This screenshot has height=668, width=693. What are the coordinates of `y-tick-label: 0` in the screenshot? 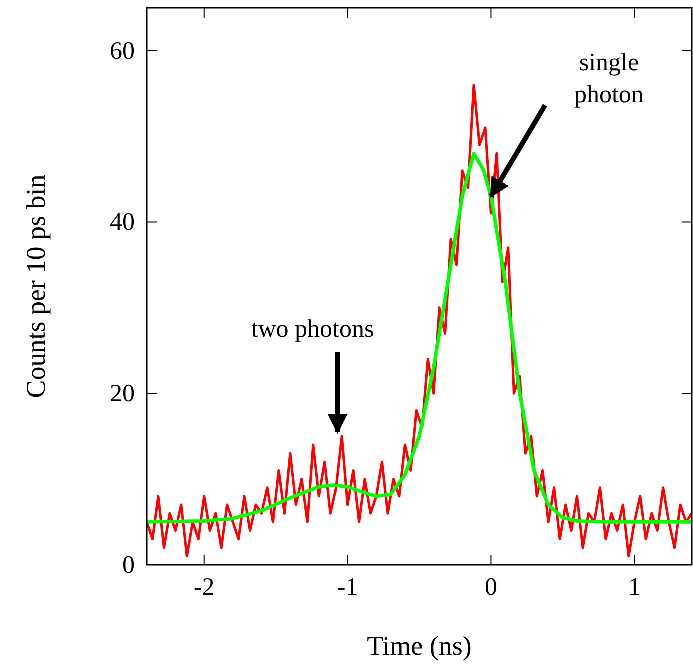 It's located at (128, 565).